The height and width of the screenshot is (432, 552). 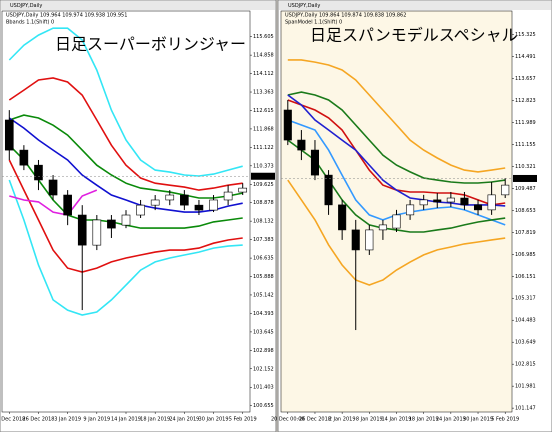 I want to click on y-tick-label: 109.625, so click(x=263, y=185).